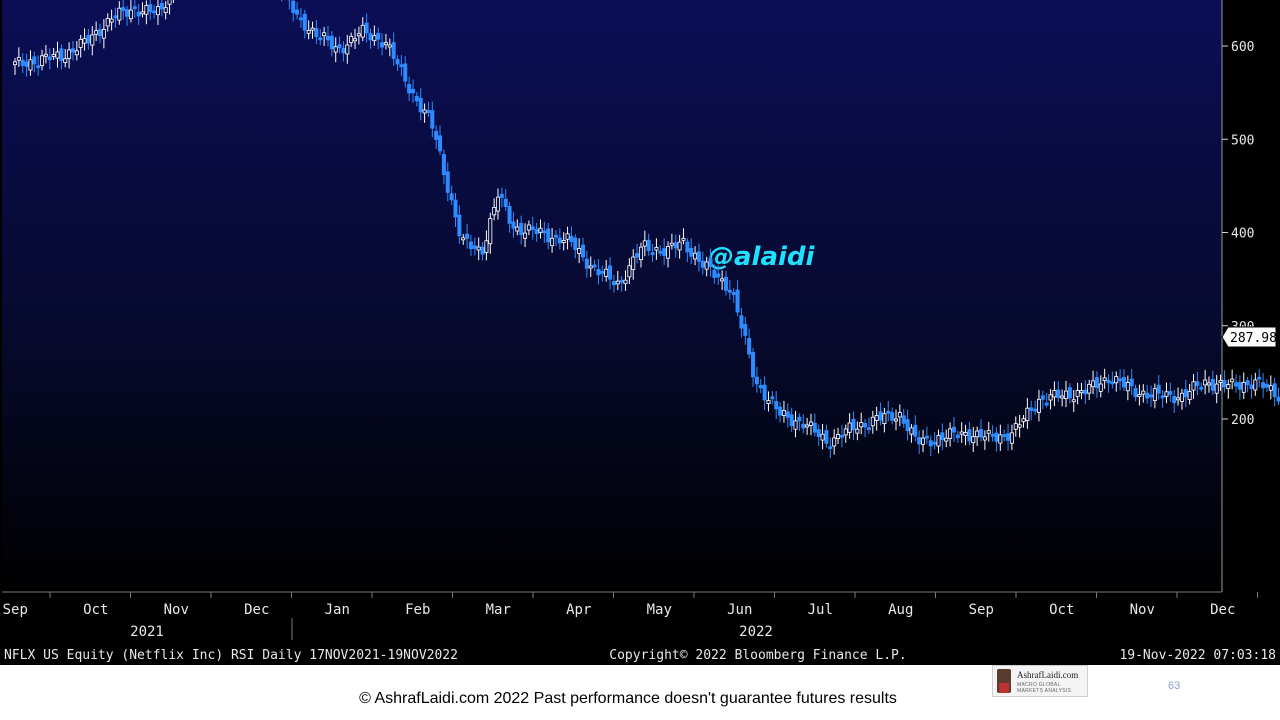  I want to click on x-tick-label: Feb, so click(417, 610).